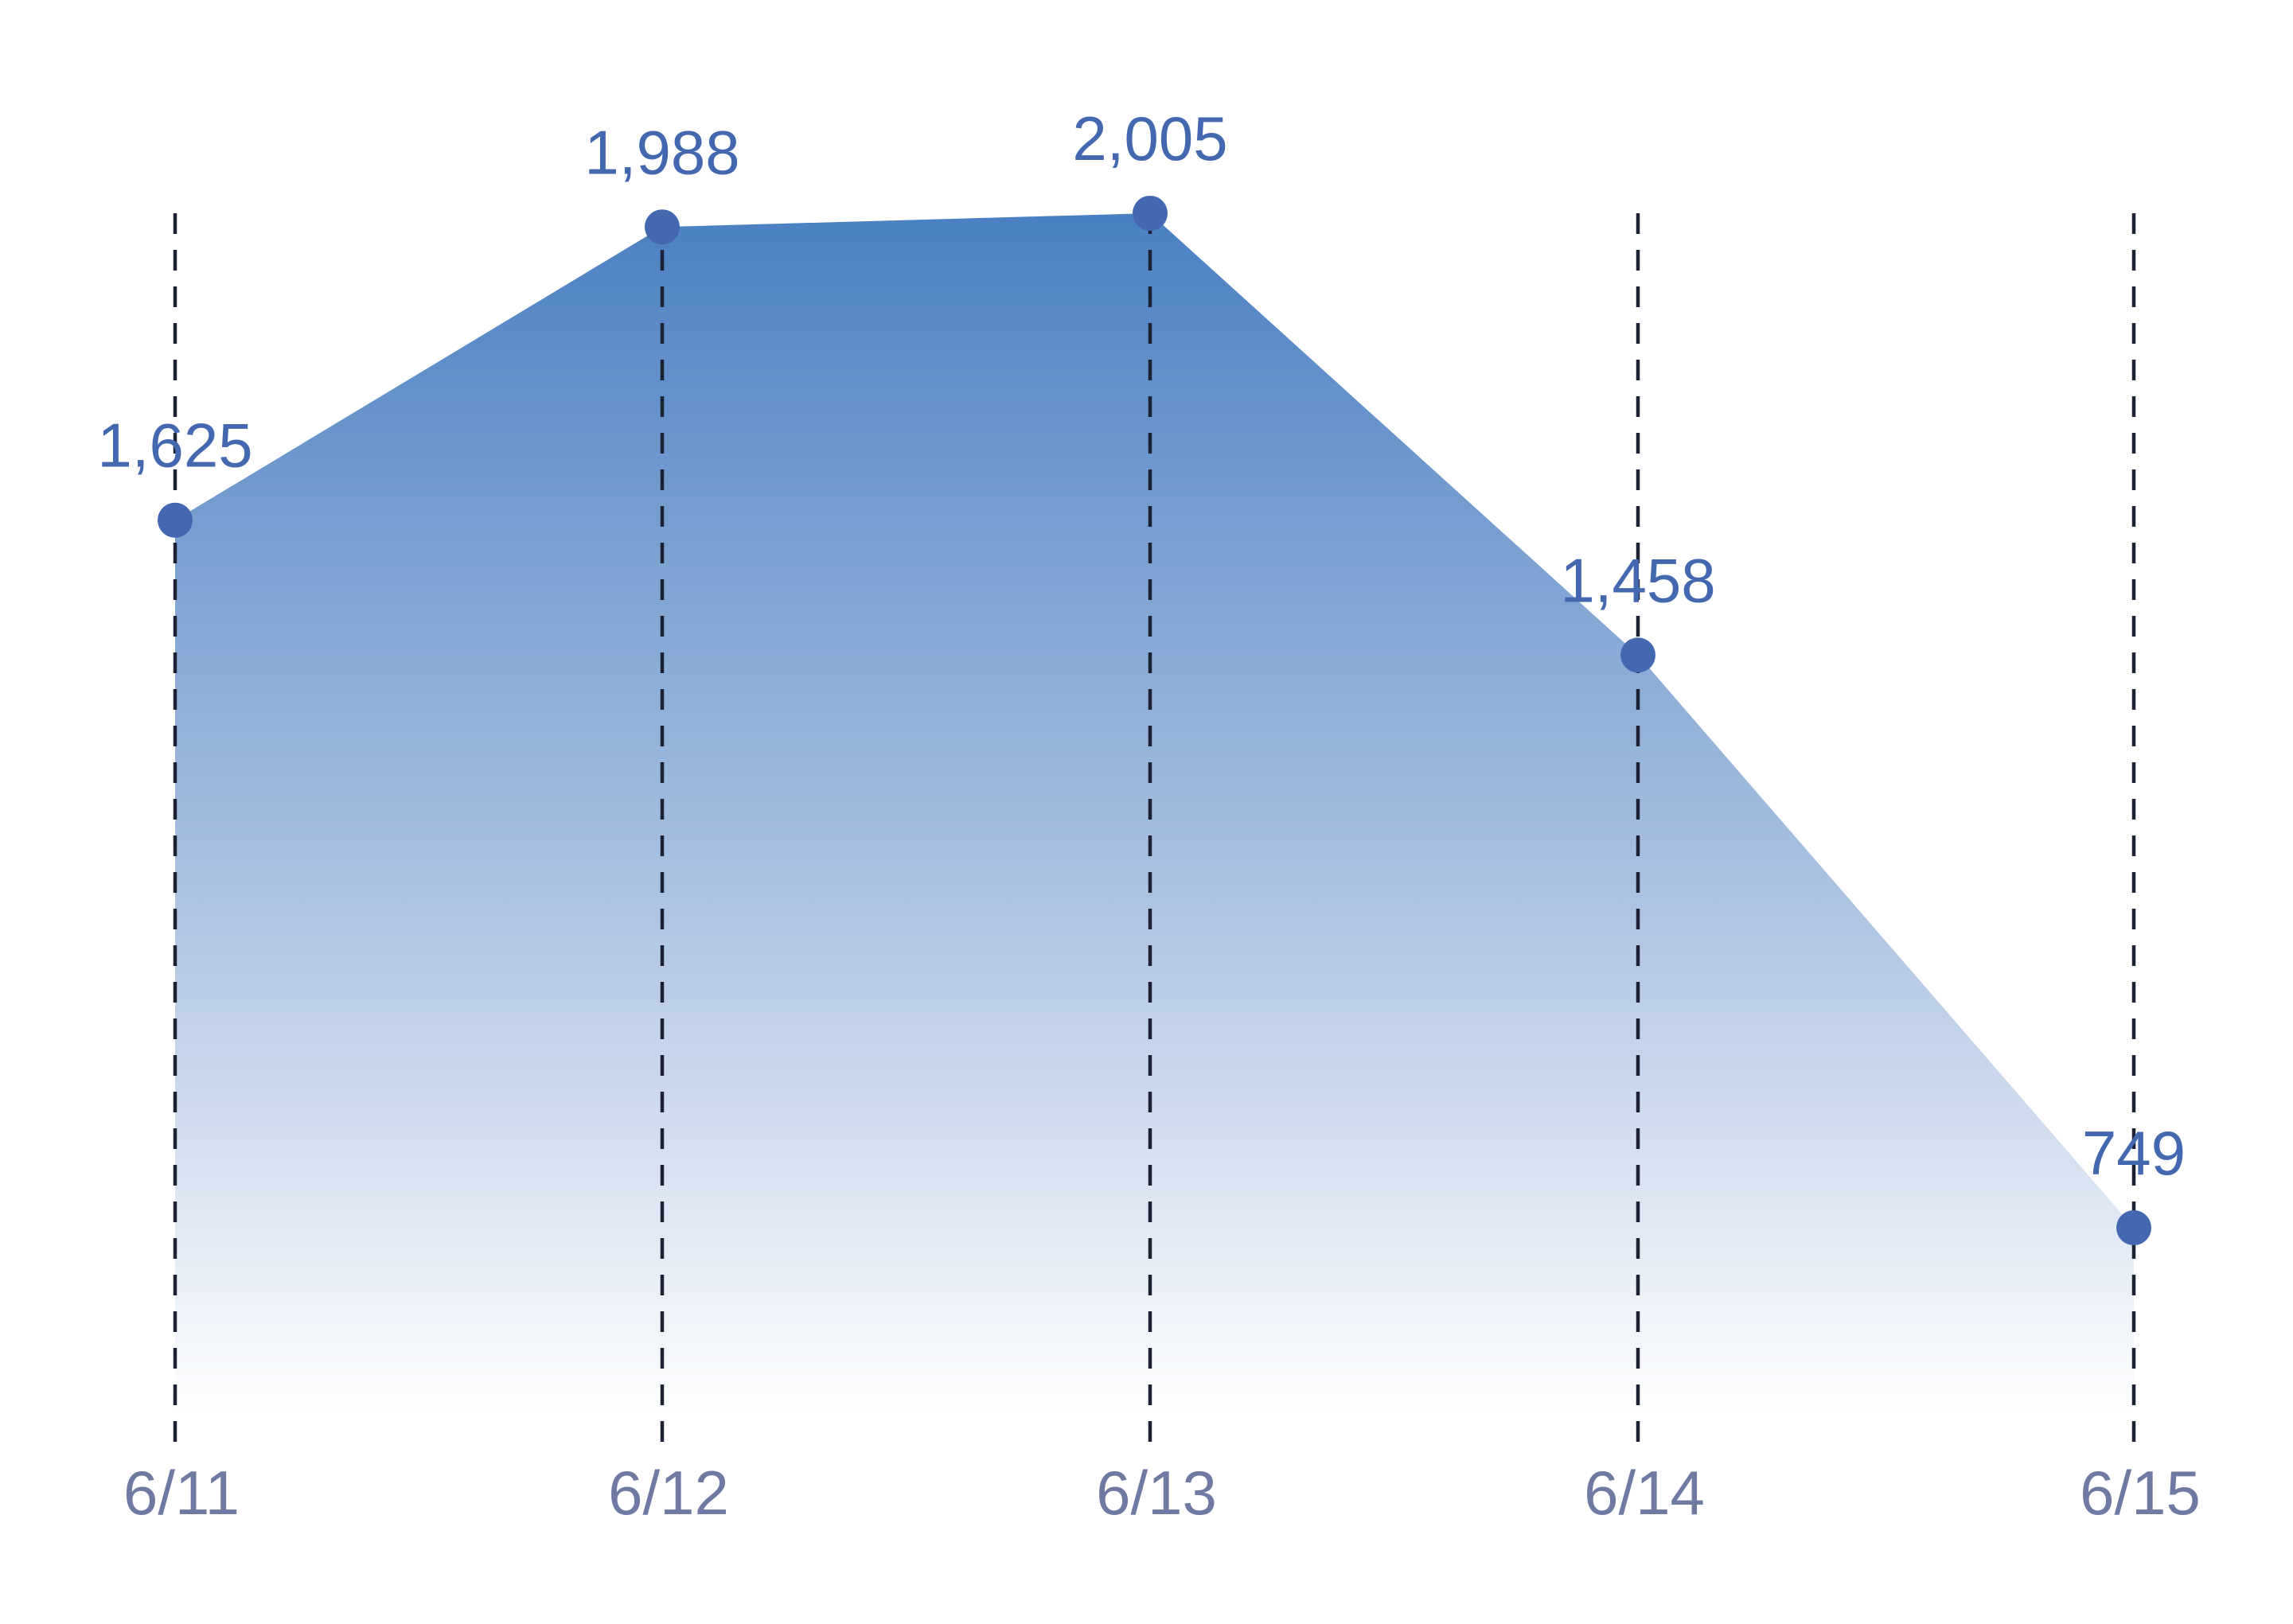 Image resolution: width=2293 pixels, height=1624 pixels. Describe the element at coordinates (182, 1493) in the screenshot. I see `x-tick-label-6-11: 6/11` at that location.